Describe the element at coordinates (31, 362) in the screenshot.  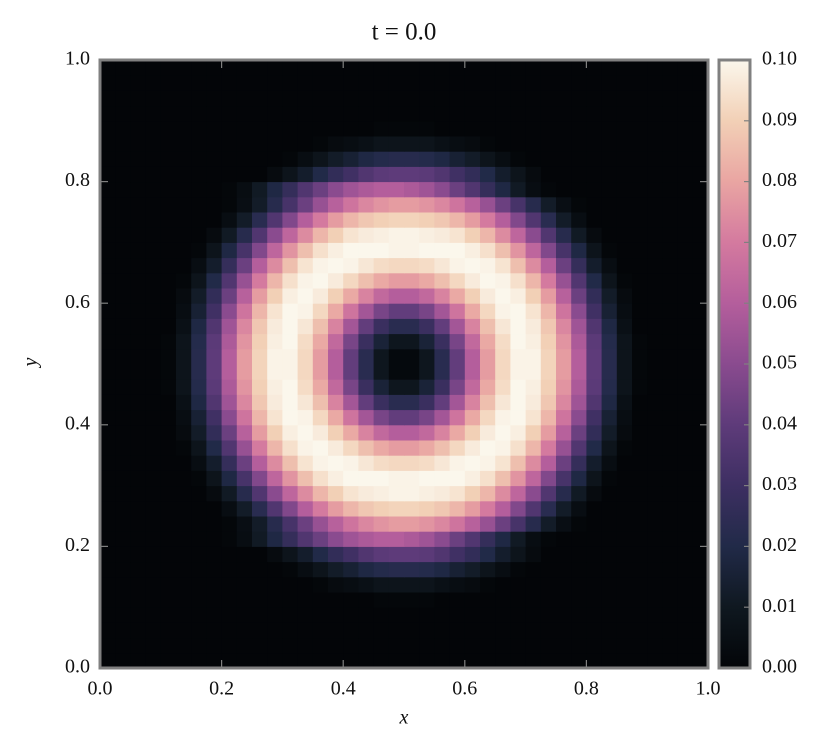
I see `y-axis-label: y` at that location.